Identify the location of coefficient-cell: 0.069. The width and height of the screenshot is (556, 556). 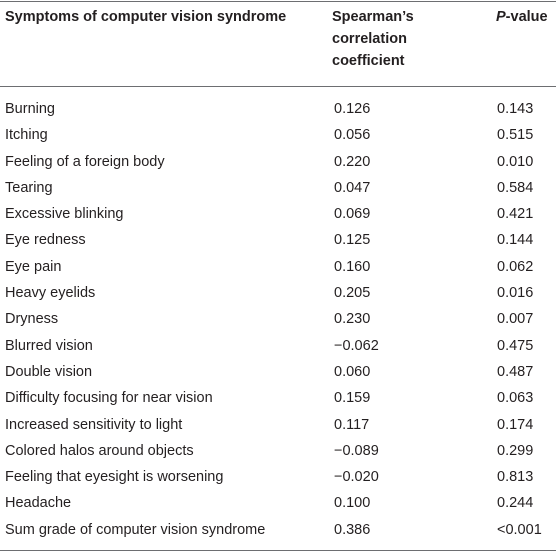
(352, 214).